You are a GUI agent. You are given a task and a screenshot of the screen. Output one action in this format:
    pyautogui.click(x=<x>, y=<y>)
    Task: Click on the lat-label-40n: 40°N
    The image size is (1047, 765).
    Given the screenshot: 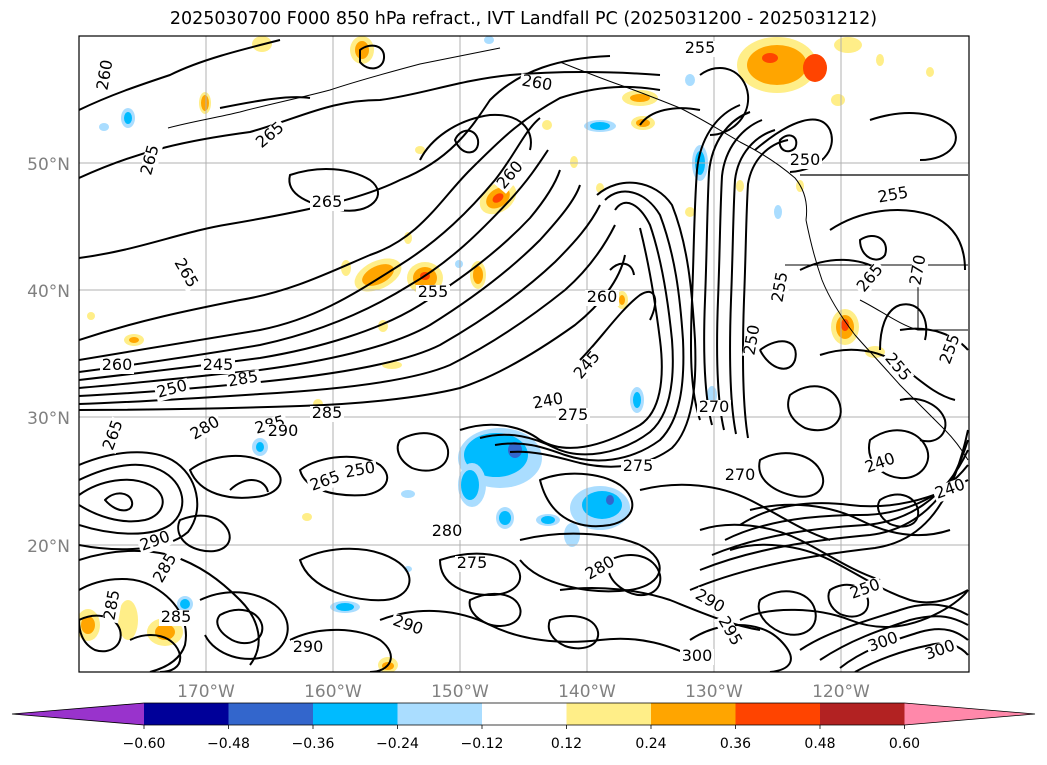 What is the action you would take?
    pyautogui.click(x=48, y=292)
    